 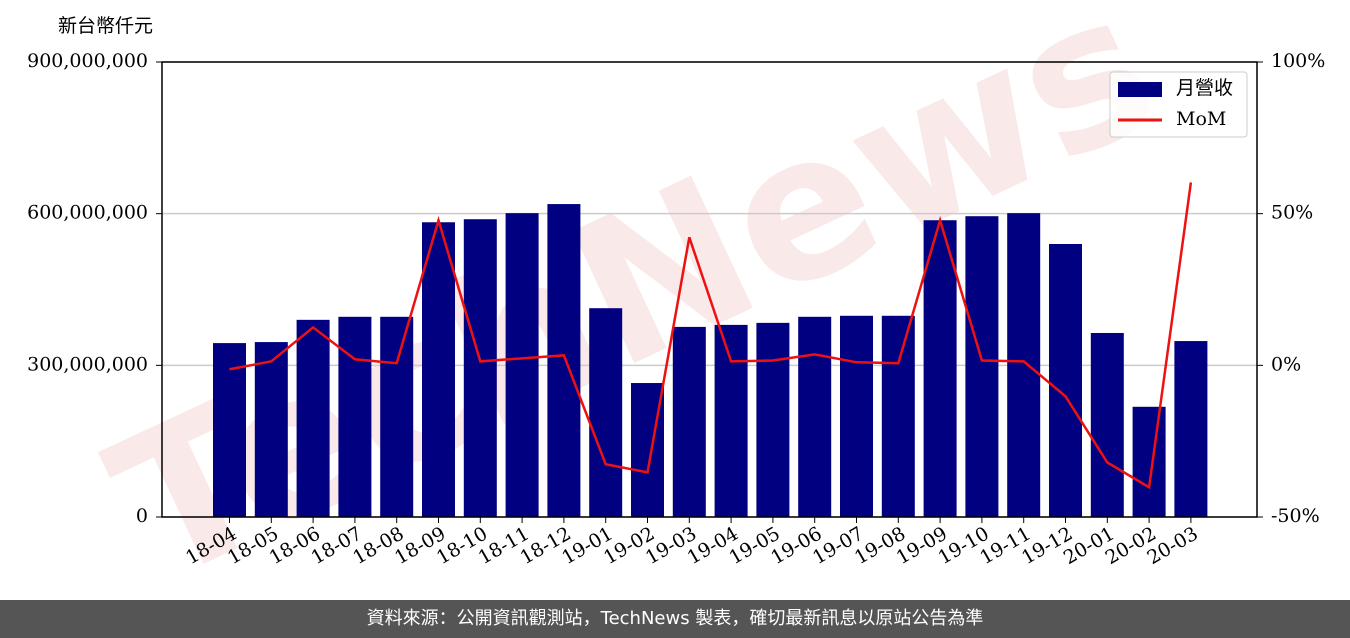 What do you see at coordinates (1295, 516) in the screenshot?
I see `y2-tick-label: -50%` at bounding box center [1295, 516].